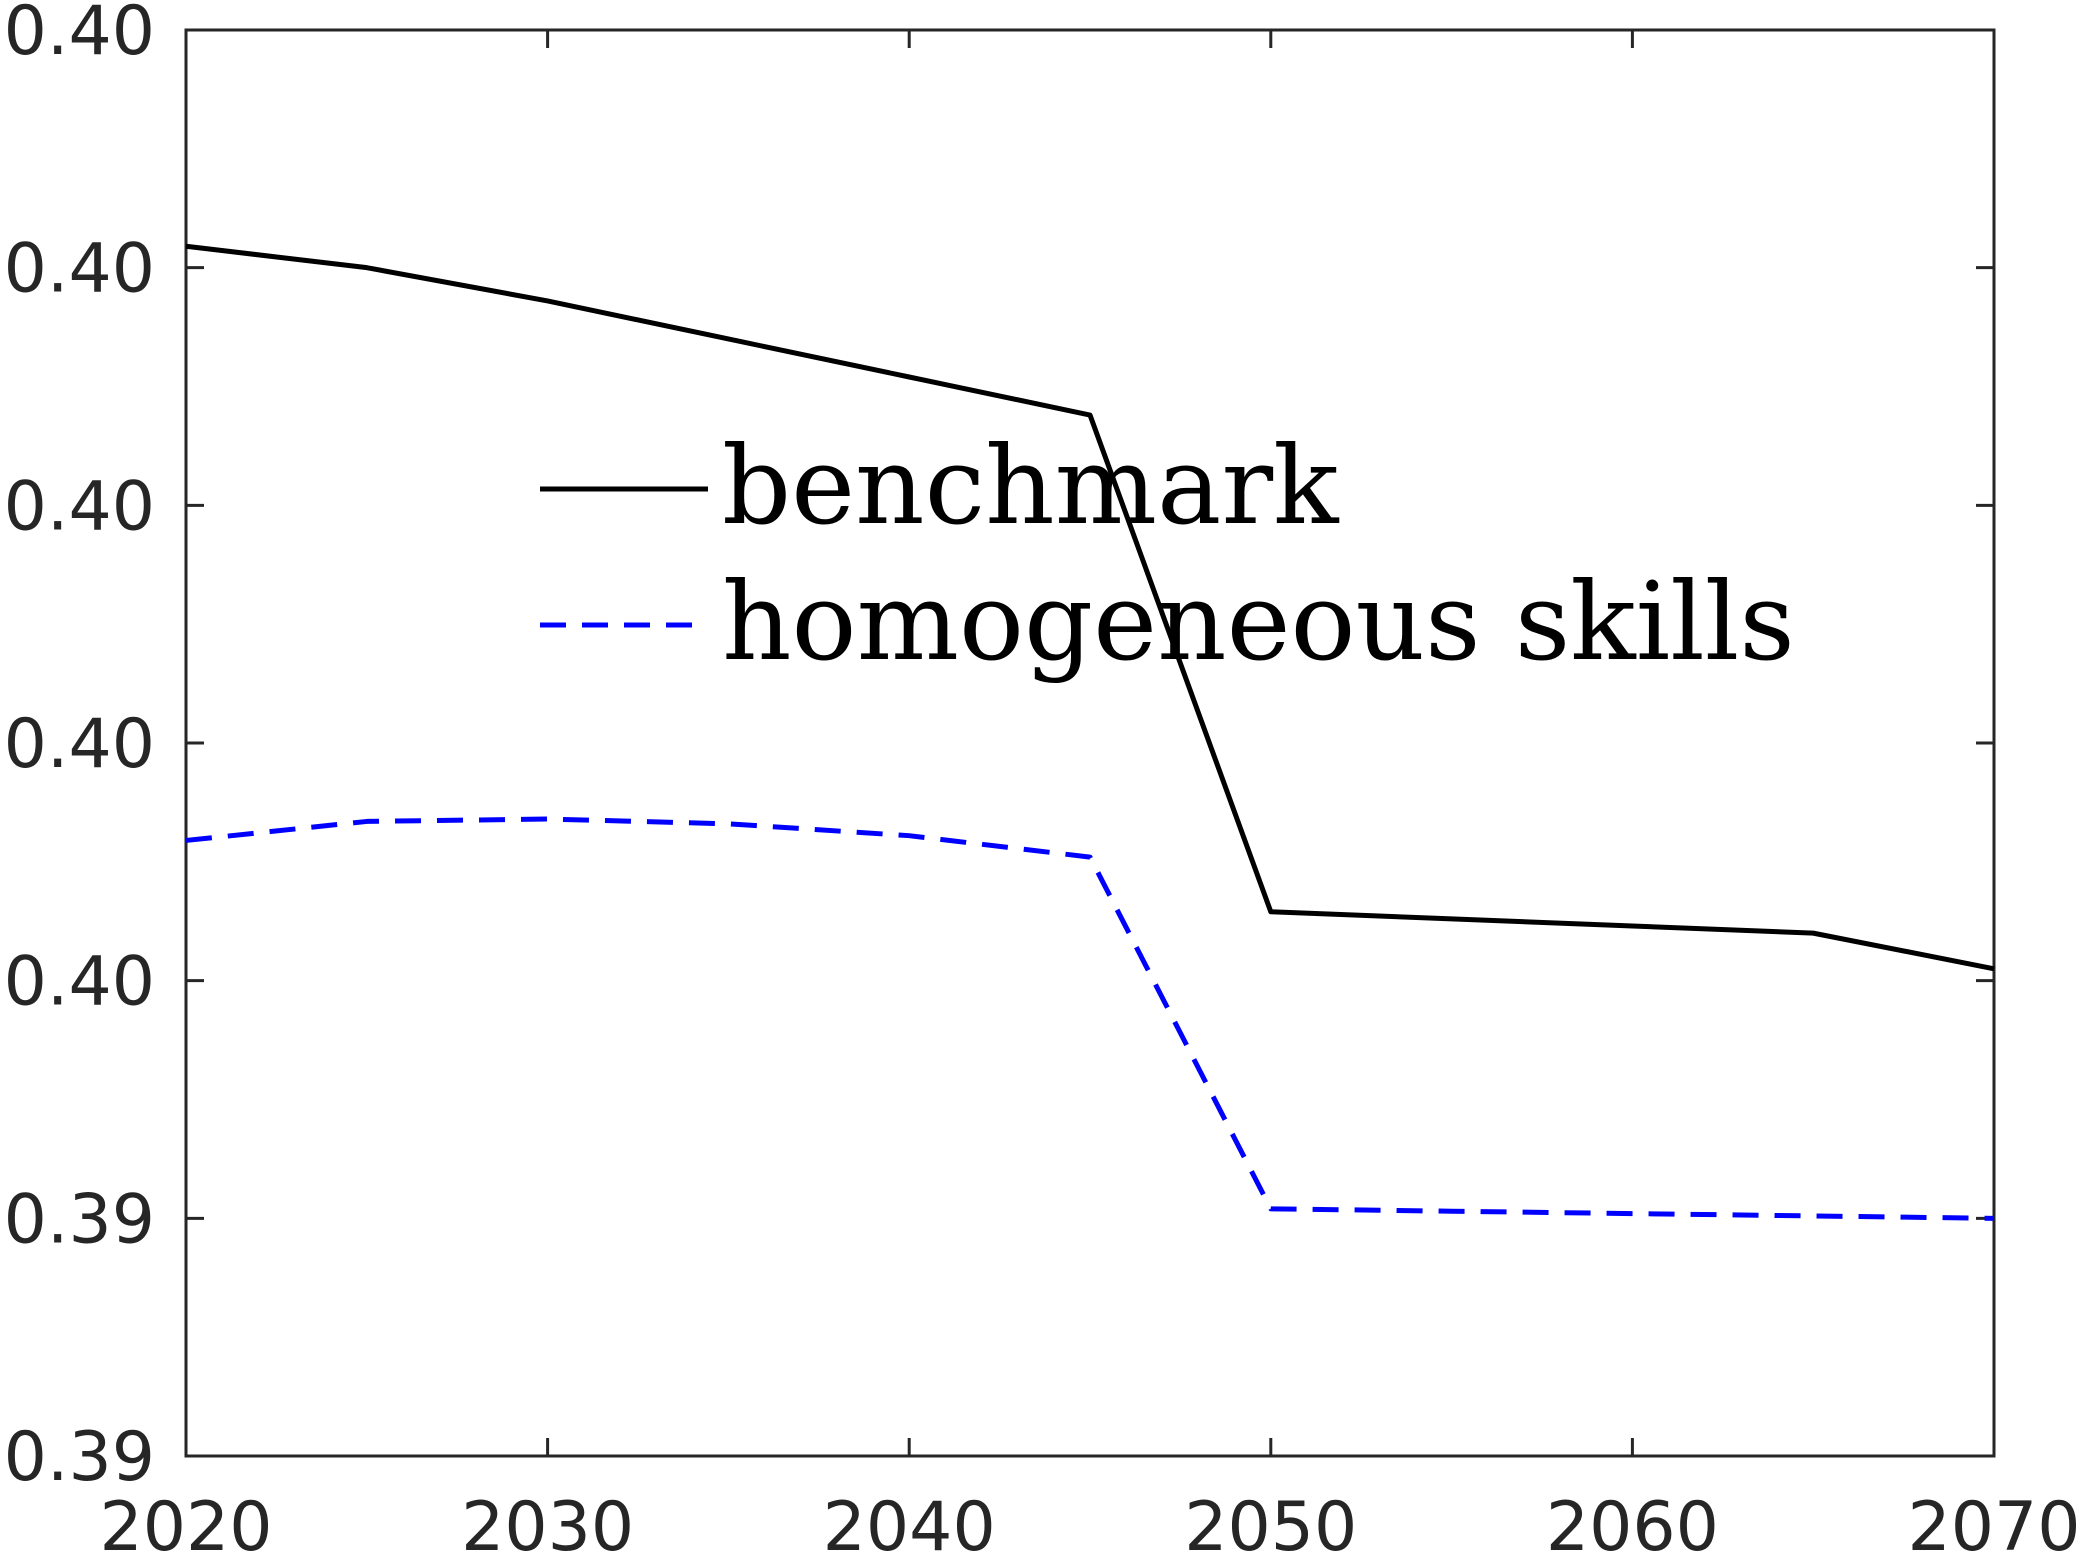 Image resolution: width=2082 pixels, height=1554 pixels. Describe the element at coordinates (185, 1521) in the screenshot. I see `x-tick-label: 2020` at that location.